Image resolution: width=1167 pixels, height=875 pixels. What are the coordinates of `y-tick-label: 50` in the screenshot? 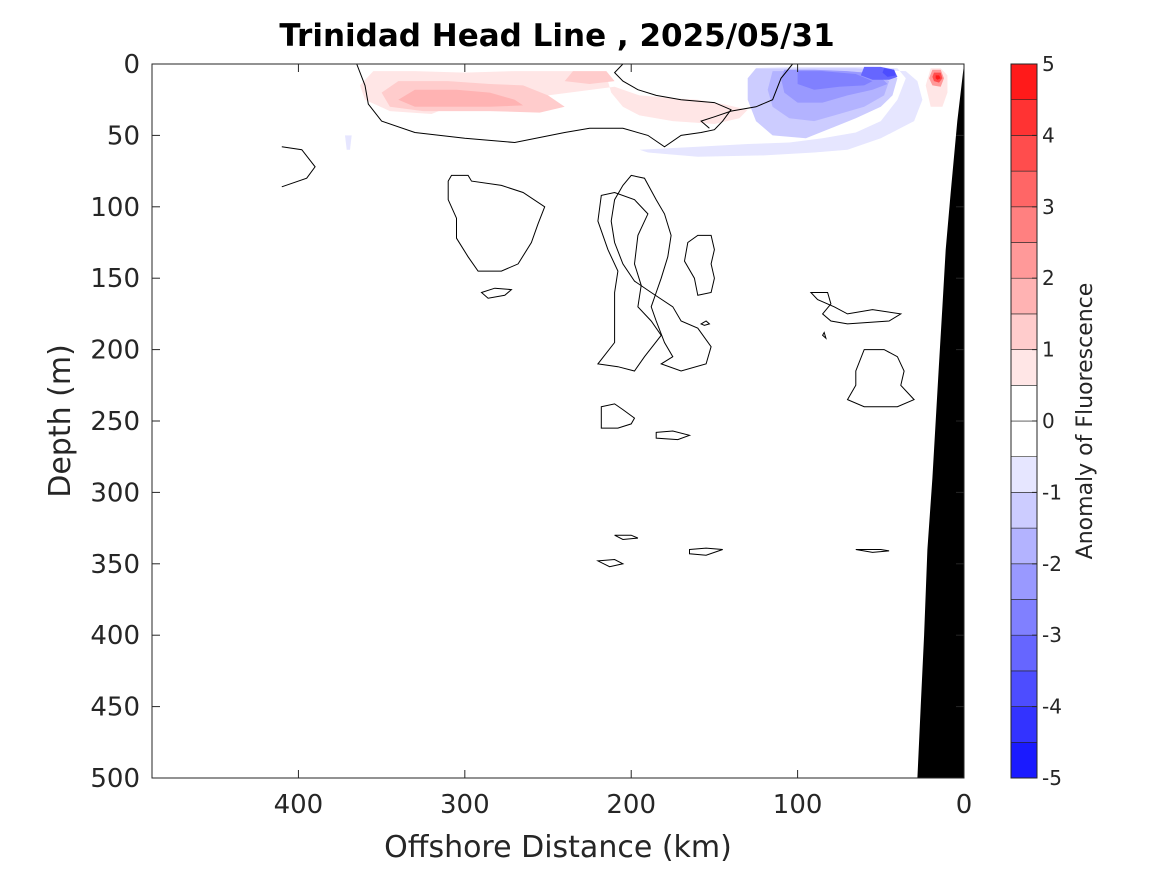 It's located at (123, 136).